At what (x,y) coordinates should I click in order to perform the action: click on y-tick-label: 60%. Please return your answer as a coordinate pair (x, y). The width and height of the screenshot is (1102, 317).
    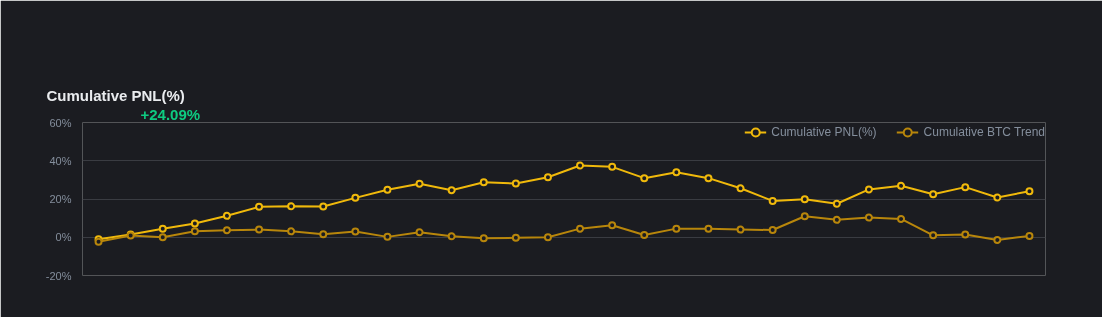
    Looking at the image, I should click on (60, 122).